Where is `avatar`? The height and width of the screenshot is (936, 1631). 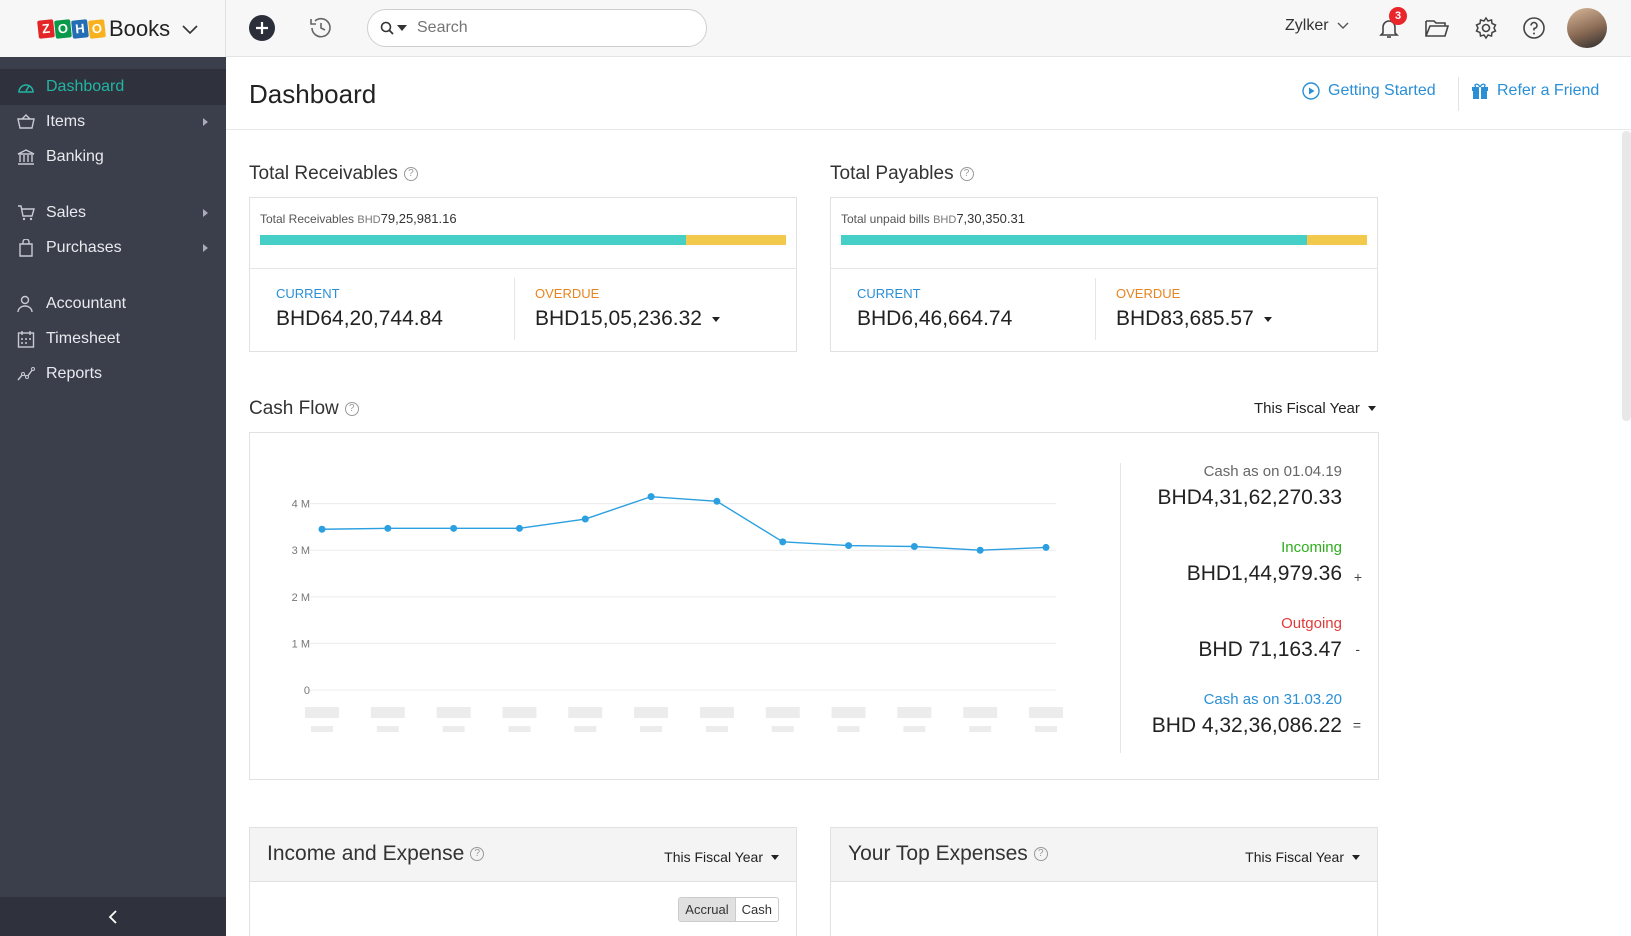
avatar is located at coordinates (1587, 28).